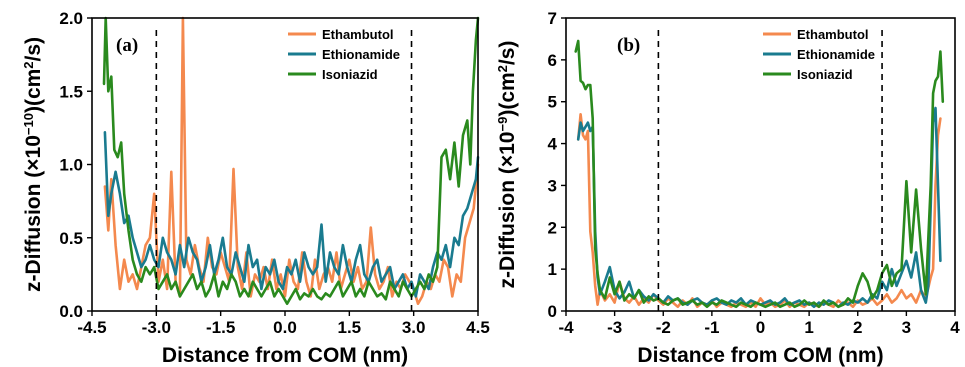  What do you see at coordinates (507, 53) in the screenshot?
I see `panel-b-ylabel-tail: /s)` at bounding box center [507, 53].